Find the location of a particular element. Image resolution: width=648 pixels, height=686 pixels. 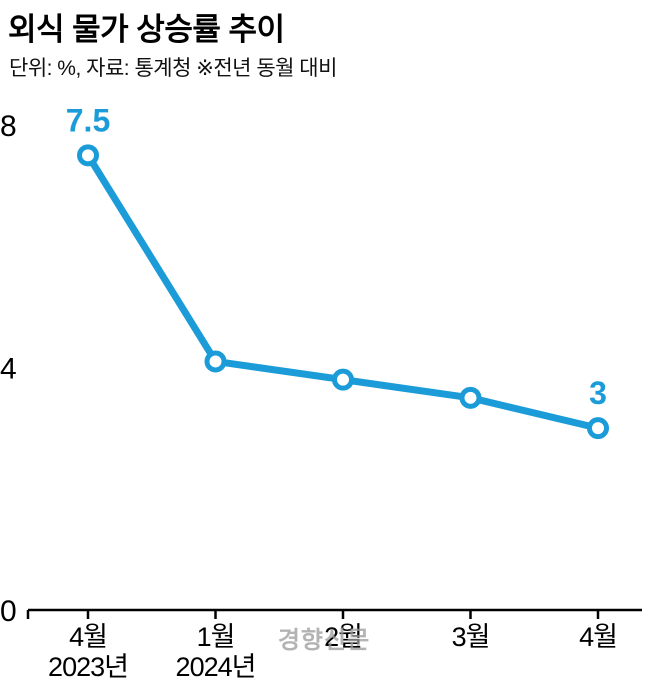

chart-title: 외식 물가 상승률 추이 is located at coordinates (146, 29).